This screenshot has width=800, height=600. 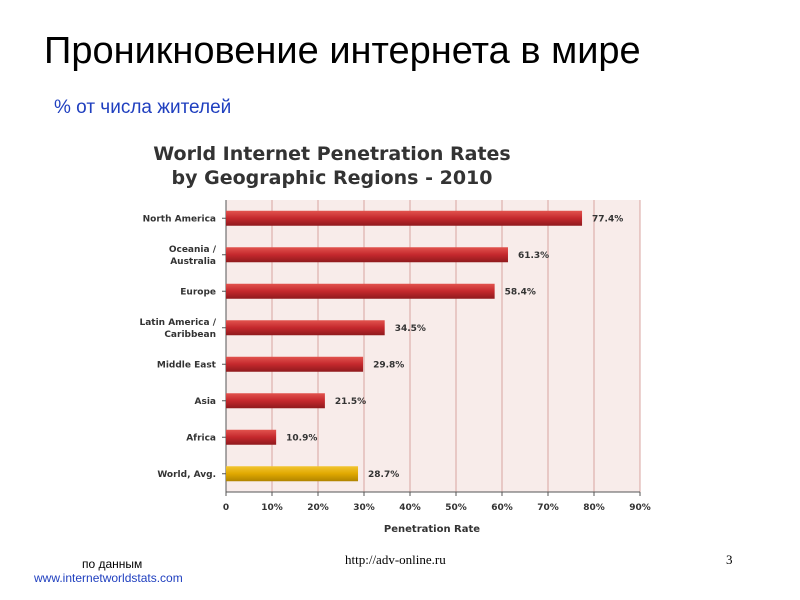 I want to click on bar-value-label: 21.5%, so click(x=350, y=402).